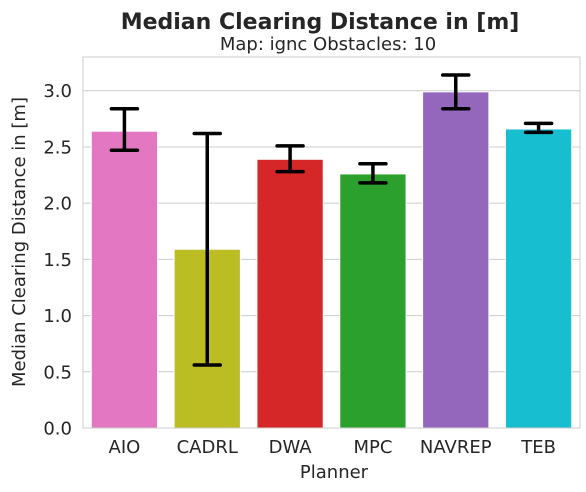 This screenshot has height=492, width=586. What do you see at coordinates (290, 293) in the screenshot?
I see `bar-dwa` at bounding box center [290, 293].